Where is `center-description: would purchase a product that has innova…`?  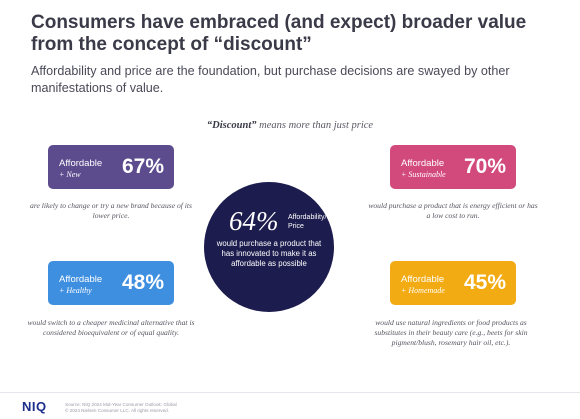 center-description: would purchase a product that has innova… is located at coordinates (269, 253).